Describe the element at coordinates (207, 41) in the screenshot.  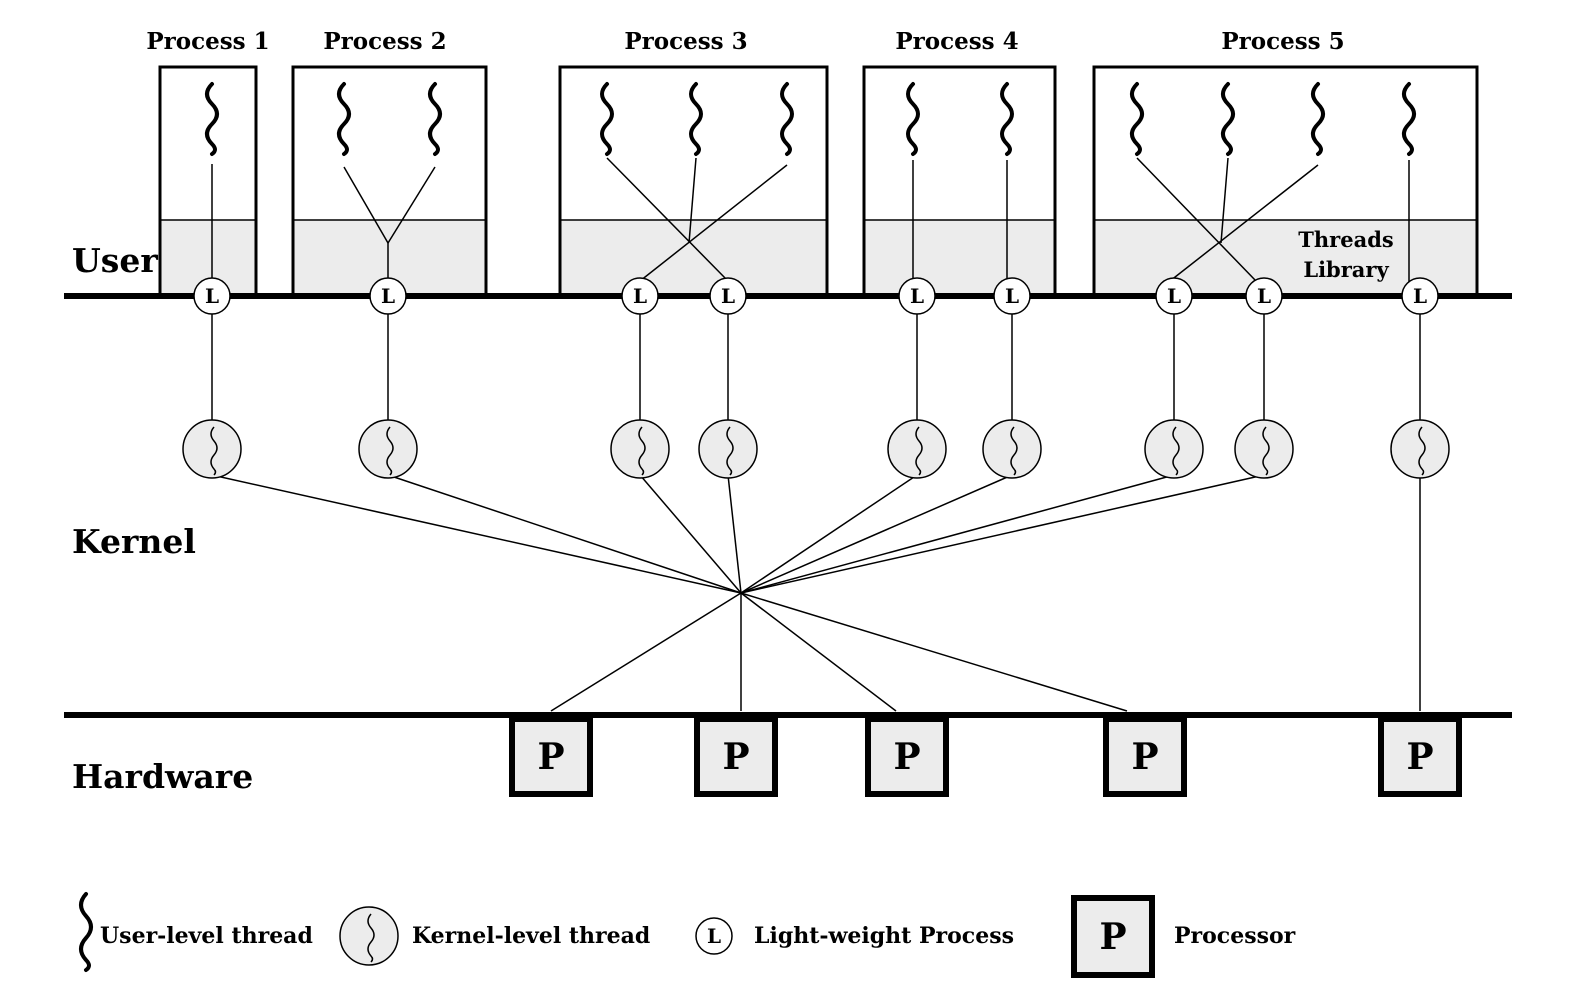
I see `process-1-title: Process 1` at that location.